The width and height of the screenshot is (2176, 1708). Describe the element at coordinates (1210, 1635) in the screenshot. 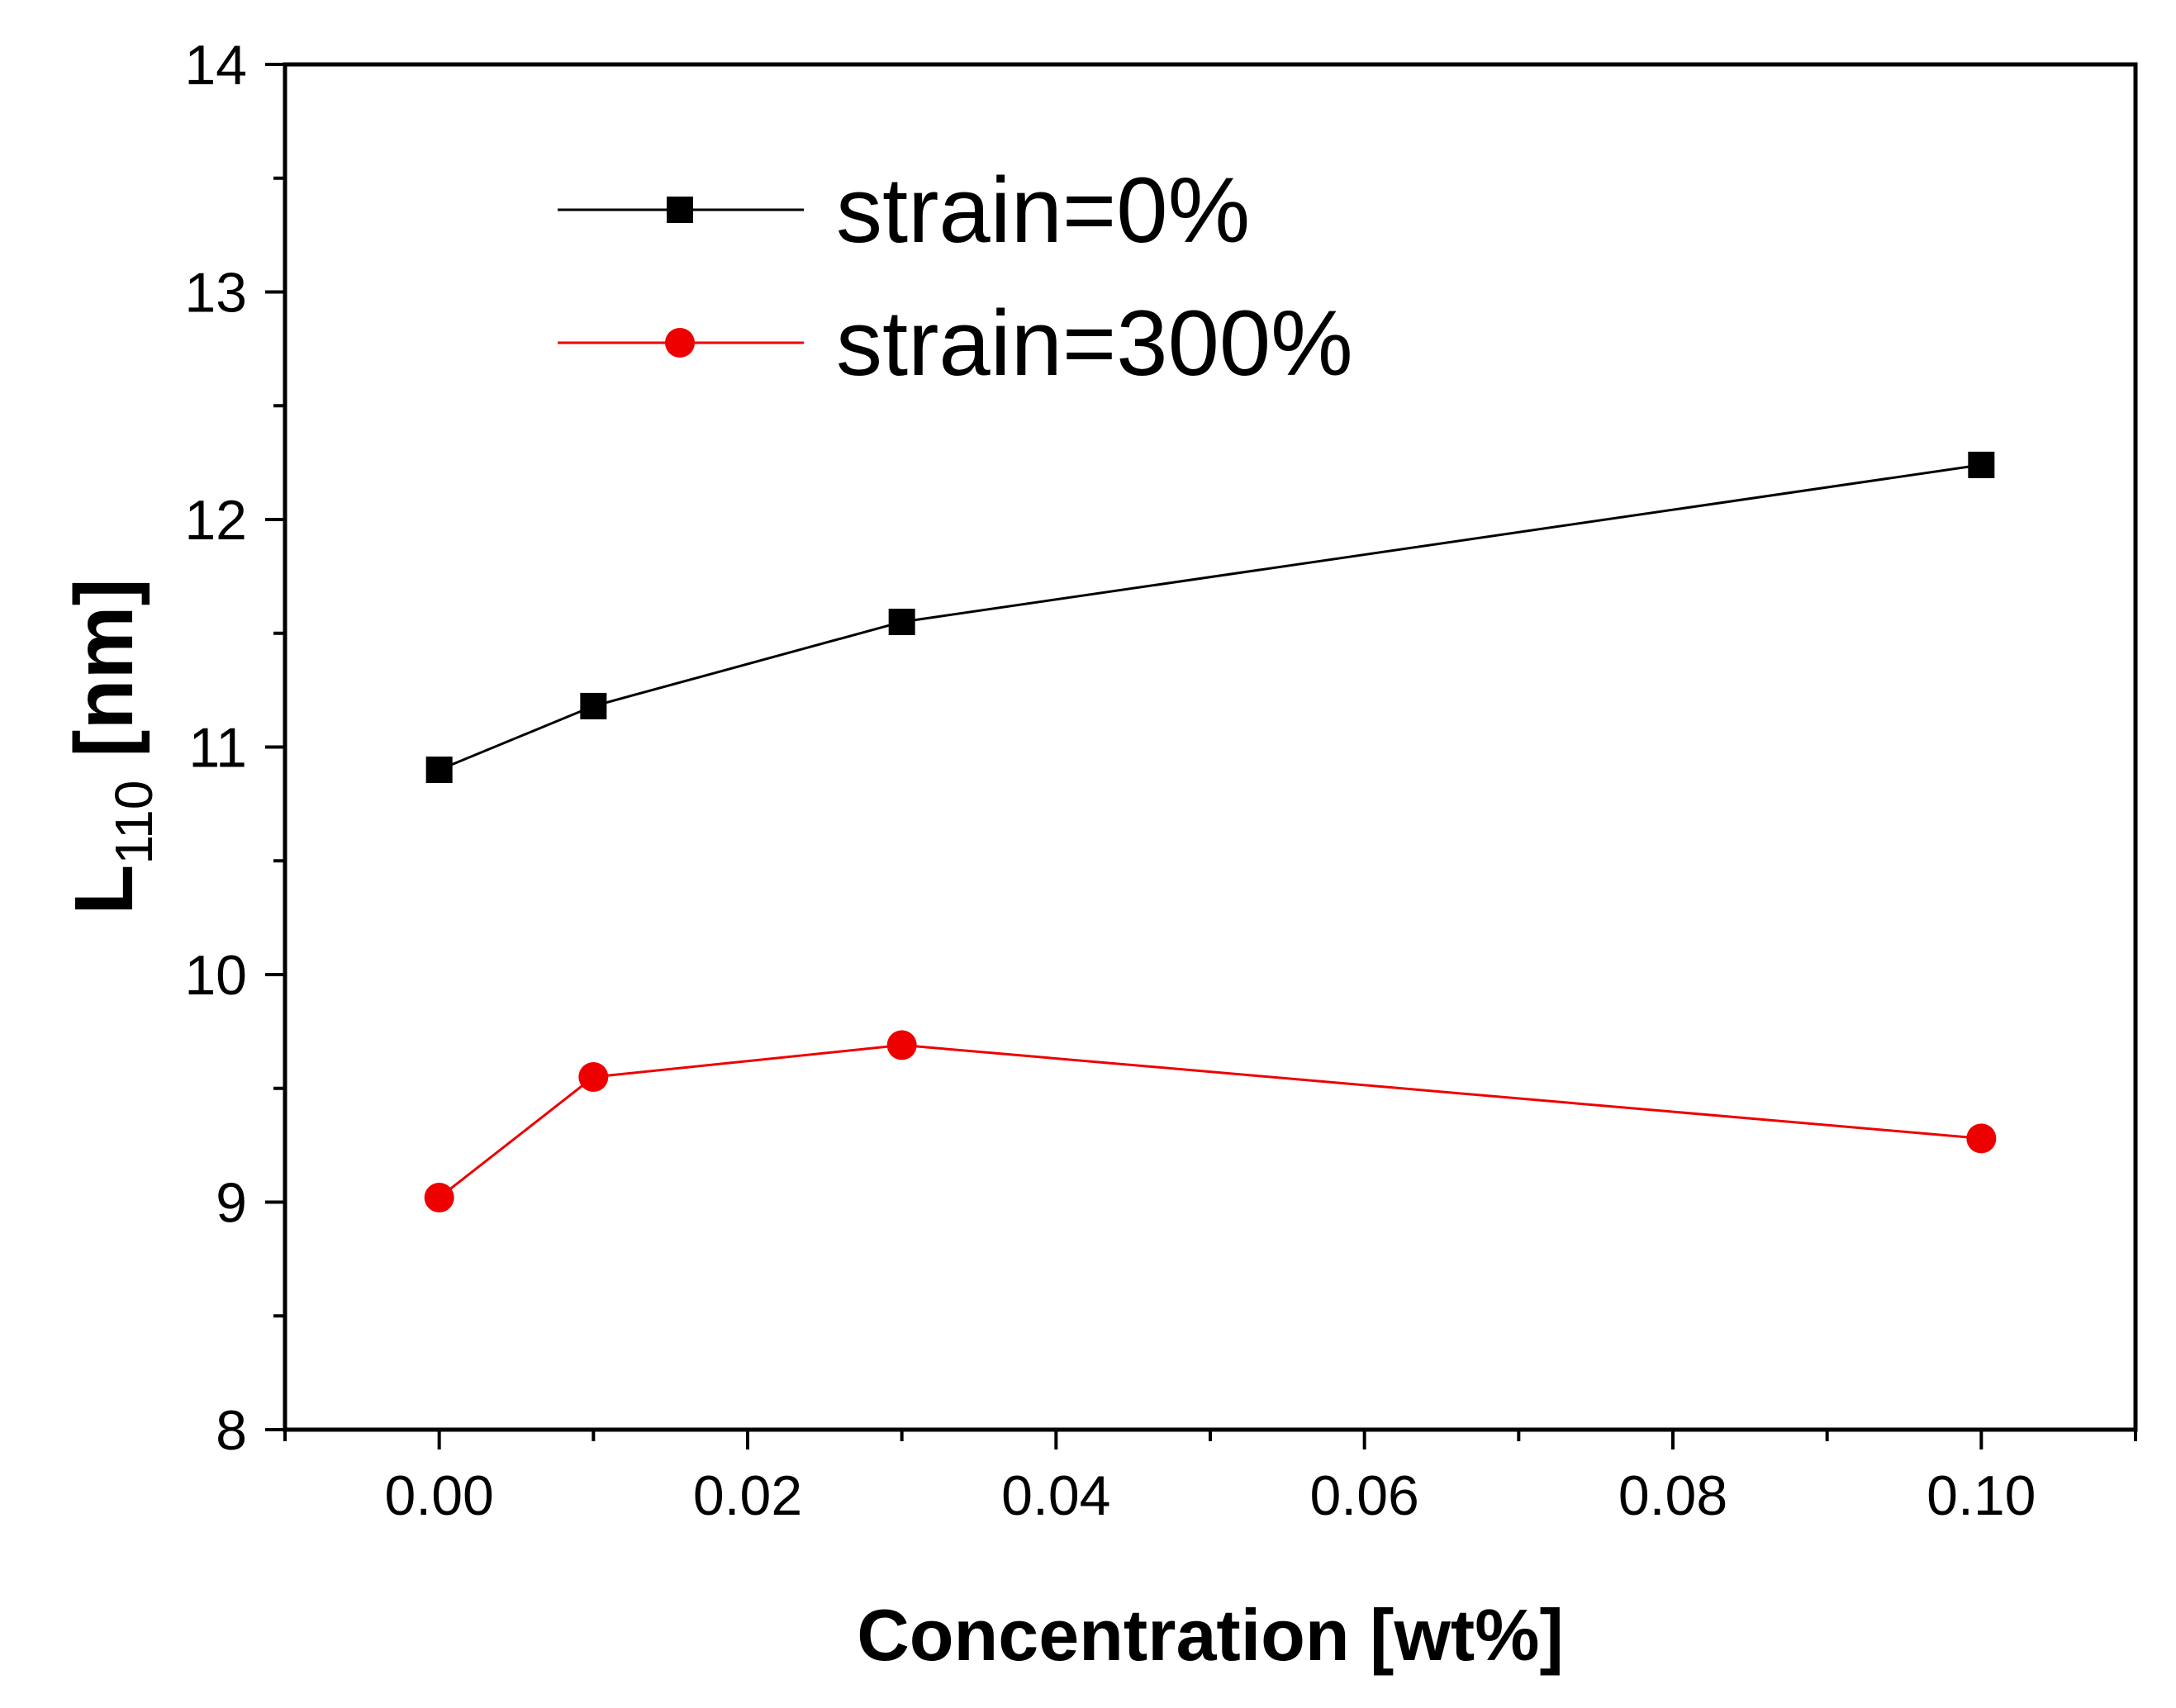

I see `x-axis-title: Concentration [wt%]` at that location.